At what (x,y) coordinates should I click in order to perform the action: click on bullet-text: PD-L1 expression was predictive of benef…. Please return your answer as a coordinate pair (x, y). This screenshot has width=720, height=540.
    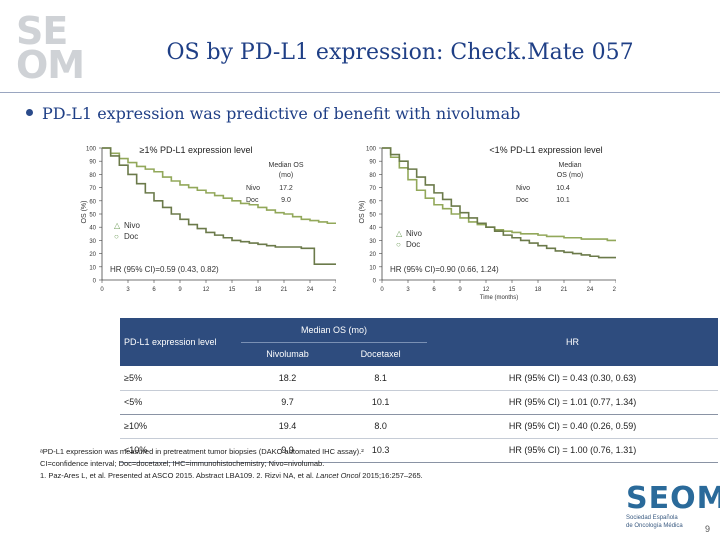
    Looking at the image, I should click on (281, 113).